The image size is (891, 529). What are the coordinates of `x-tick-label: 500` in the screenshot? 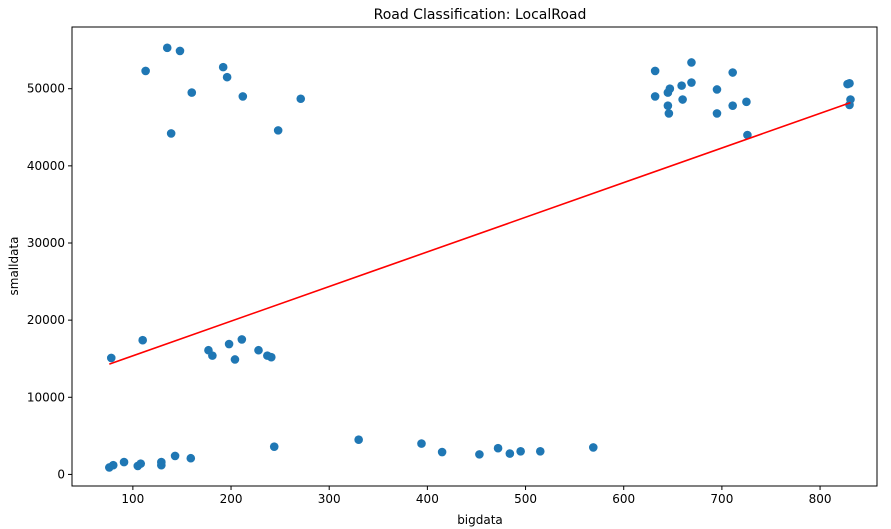 It's located at (525, 499).